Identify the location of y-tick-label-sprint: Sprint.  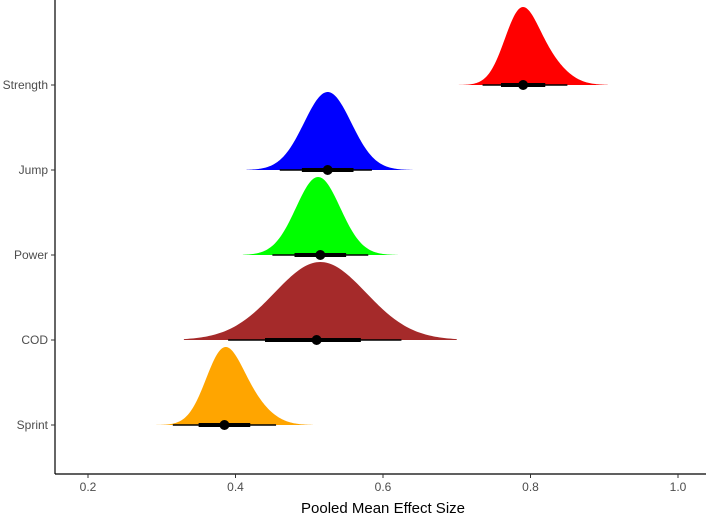
(33, 425).